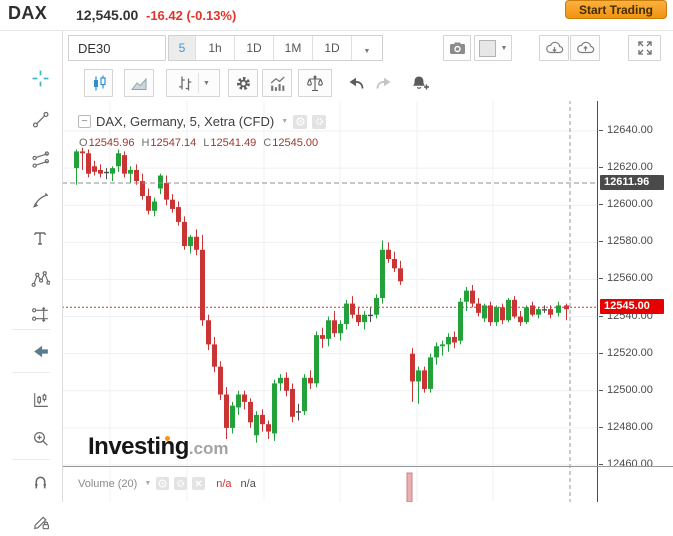 The width and height of the screenshot is (673, 536). Describe the element at coordinates (319, 121) in the screenshot. I see `series-settings-button` at that location.